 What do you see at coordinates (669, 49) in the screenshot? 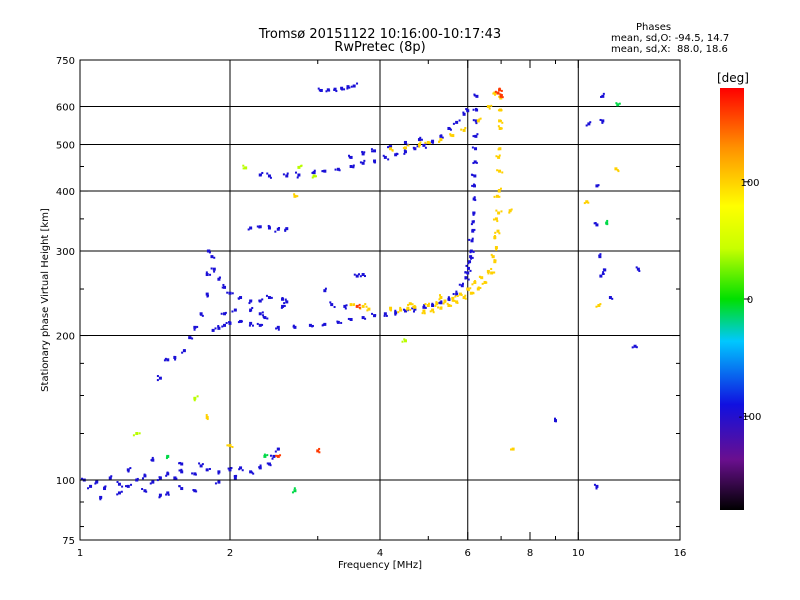
I see `legend-line-x: mean, sd,X: 88.0, 18.6` at bounding box center [669, 49].